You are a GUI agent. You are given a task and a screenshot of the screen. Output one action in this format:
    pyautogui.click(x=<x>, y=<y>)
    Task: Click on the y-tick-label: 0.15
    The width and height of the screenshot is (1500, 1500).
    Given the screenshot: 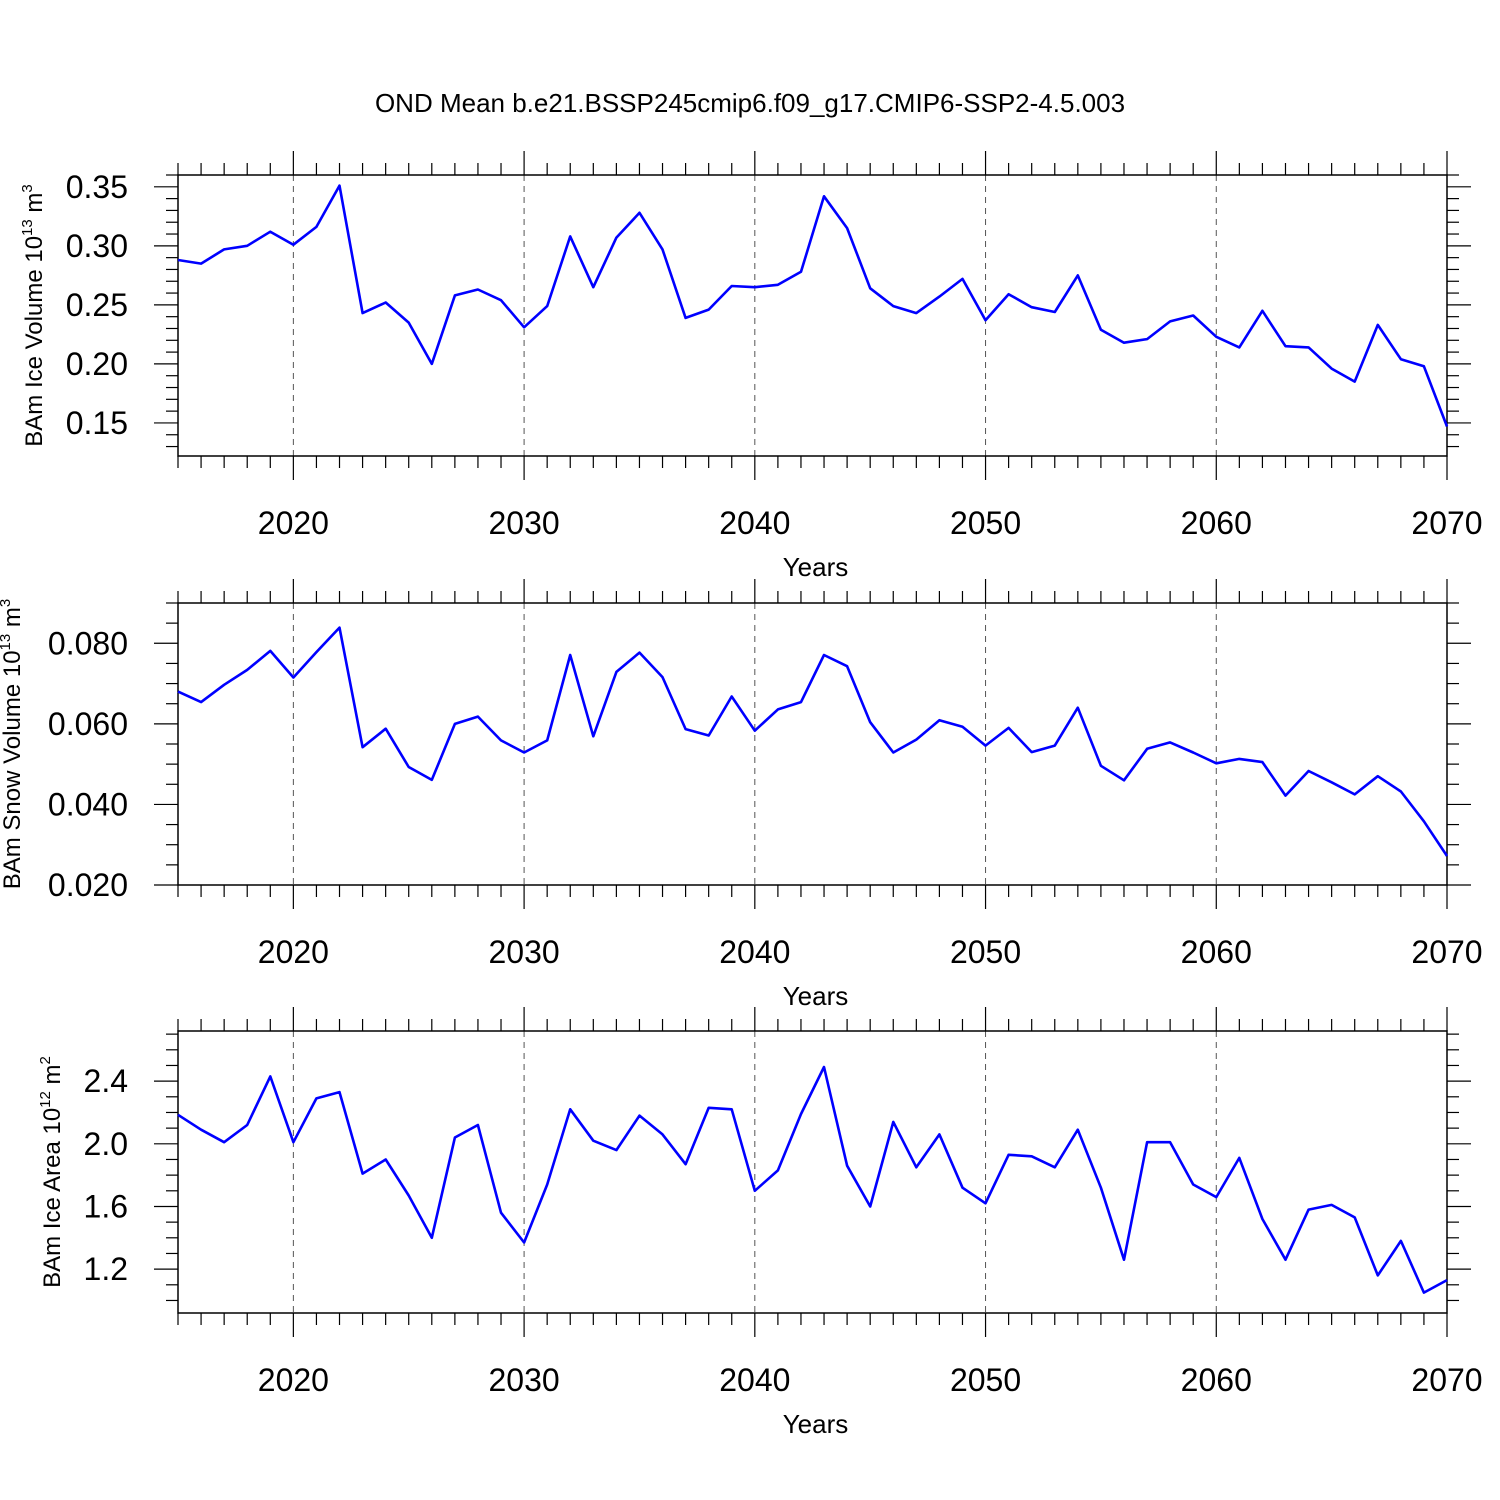 What is the action you would take?
    pyautogui.click(x=97, y=423)
    